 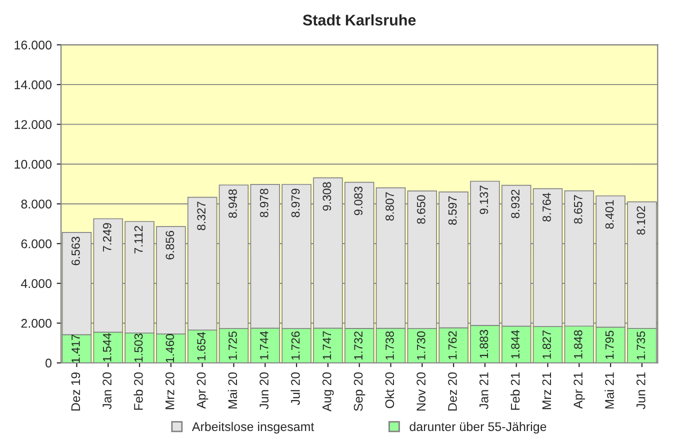 What do you see at coordinates (326, 345) in the screenshot?
I see `data-label: 1.747` at bounding box center [326, 345].